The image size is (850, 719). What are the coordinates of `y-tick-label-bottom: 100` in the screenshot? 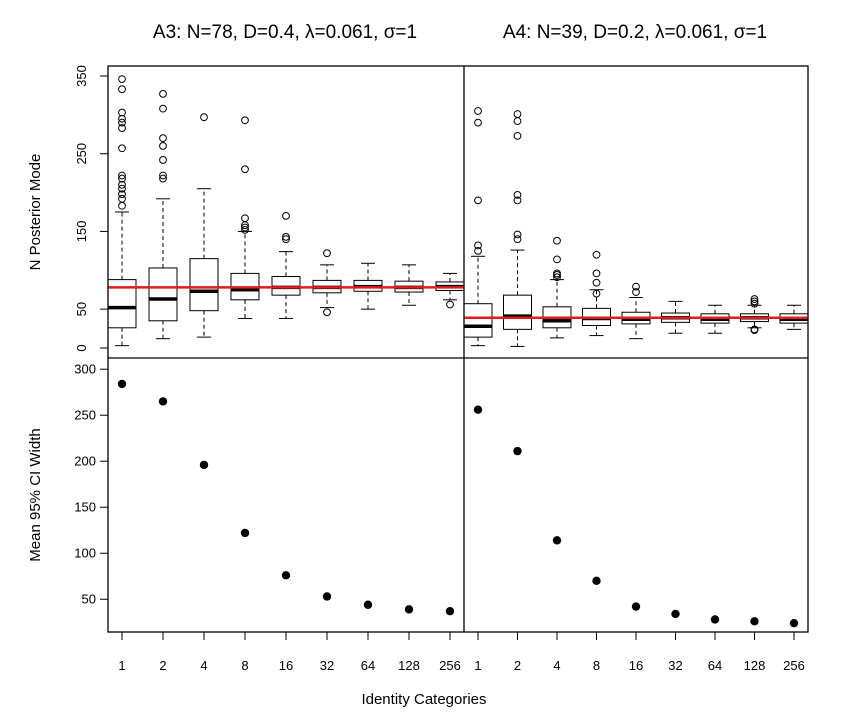 It's located at (85, 553).